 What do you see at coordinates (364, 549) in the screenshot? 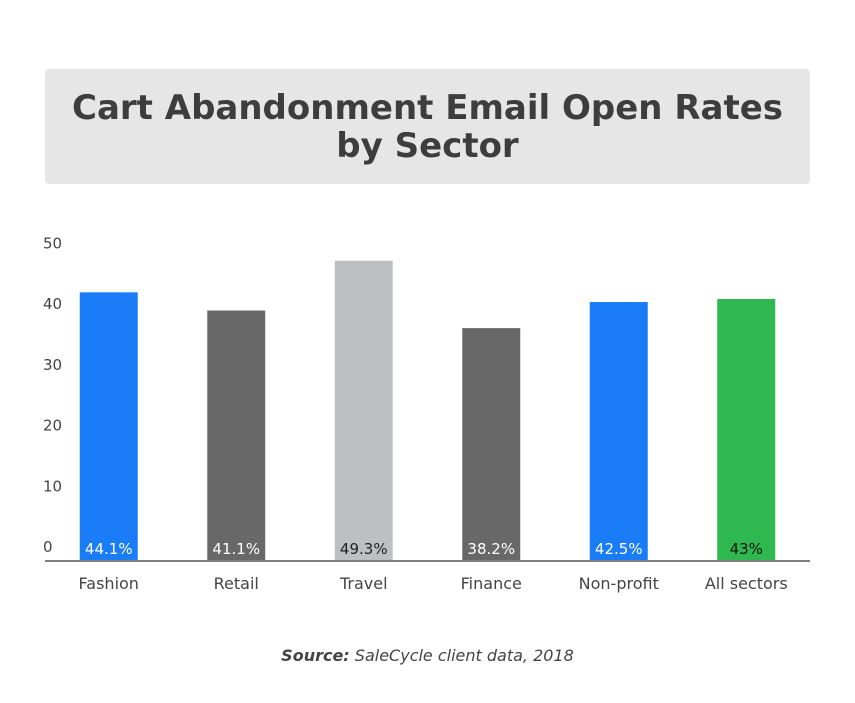
I see `data-label: 49.3%` at bounding box center [364, 549].